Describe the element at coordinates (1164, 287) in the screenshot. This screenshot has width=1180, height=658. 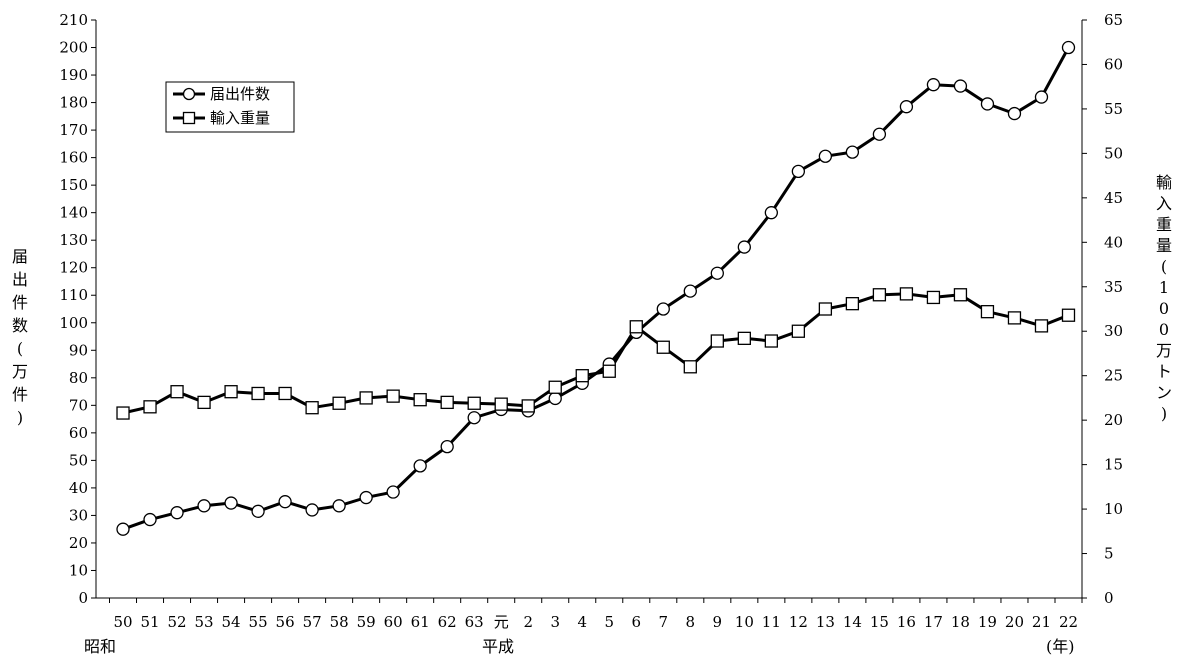
I see `right-axis-title-char: 1` at that location.